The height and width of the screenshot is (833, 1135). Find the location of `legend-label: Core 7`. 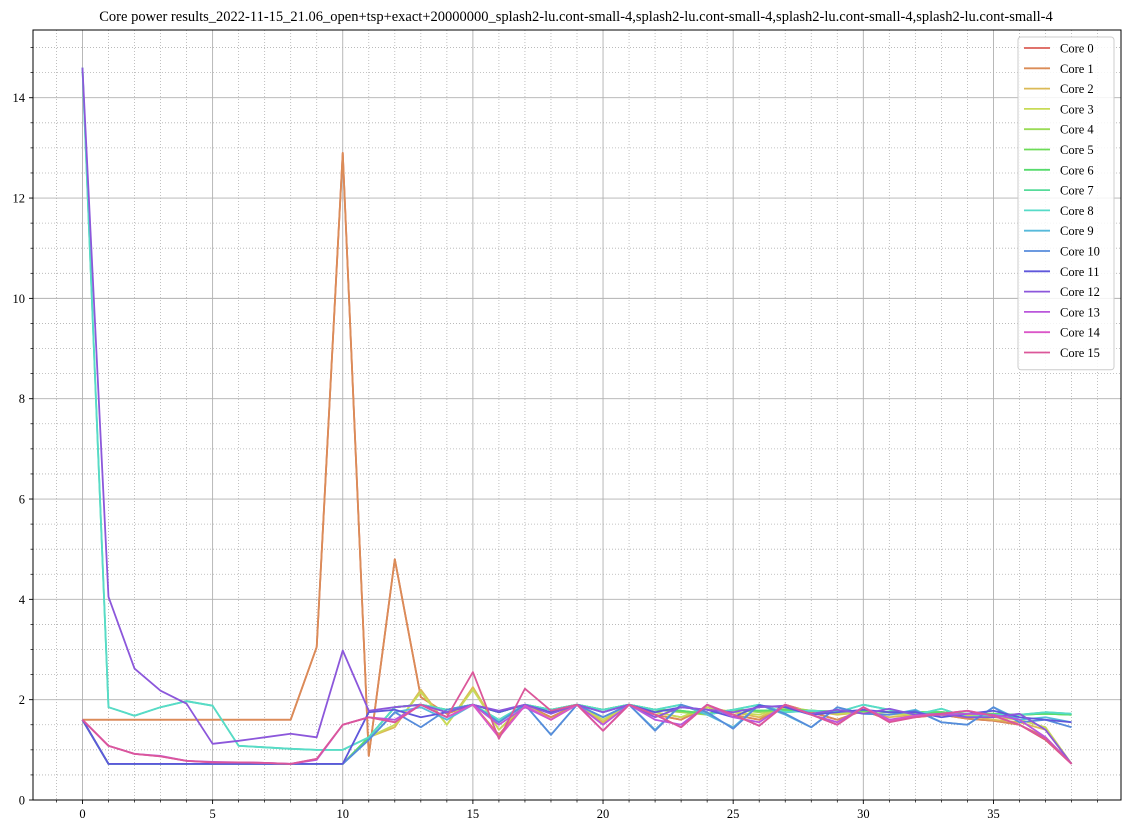

legend-label: Core 7 is located at coordinates (1077, 191).